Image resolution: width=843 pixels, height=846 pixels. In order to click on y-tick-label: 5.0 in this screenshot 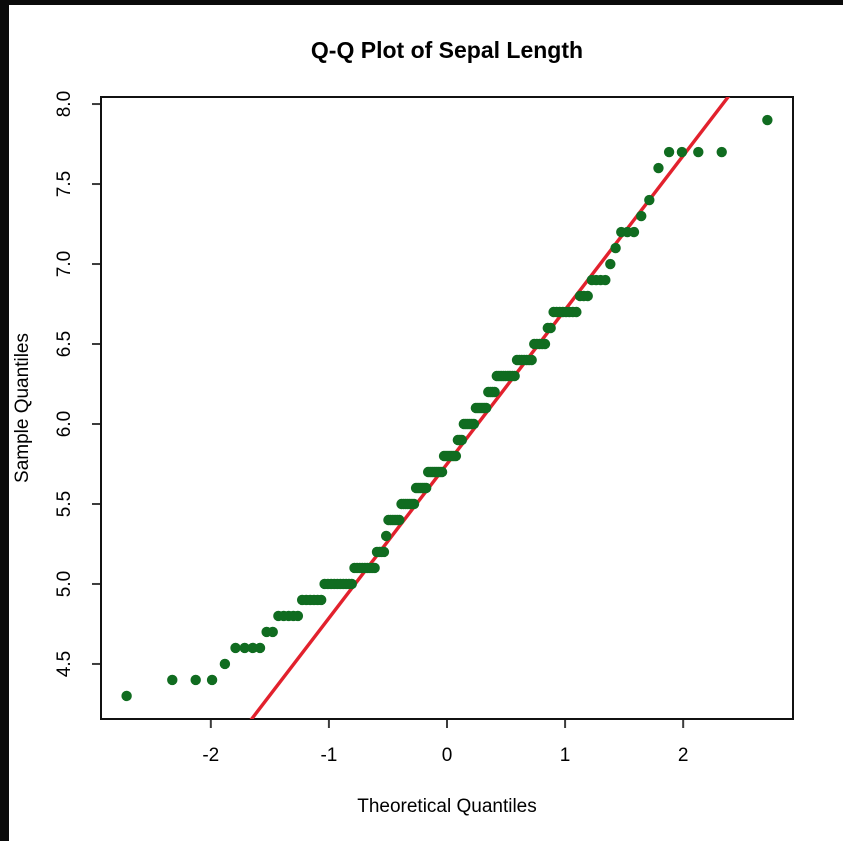, I will do `click(64, 584)`.